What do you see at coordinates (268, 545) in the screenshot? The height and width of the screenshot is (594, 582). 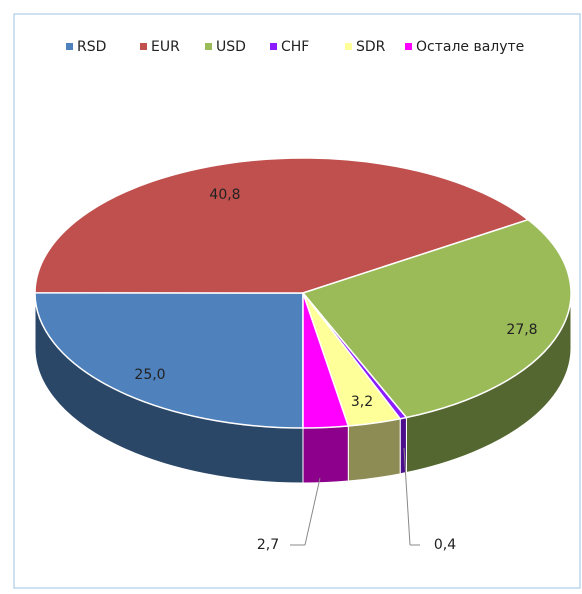 I see `data-label: 2,7` at bounding box center [268, 545].